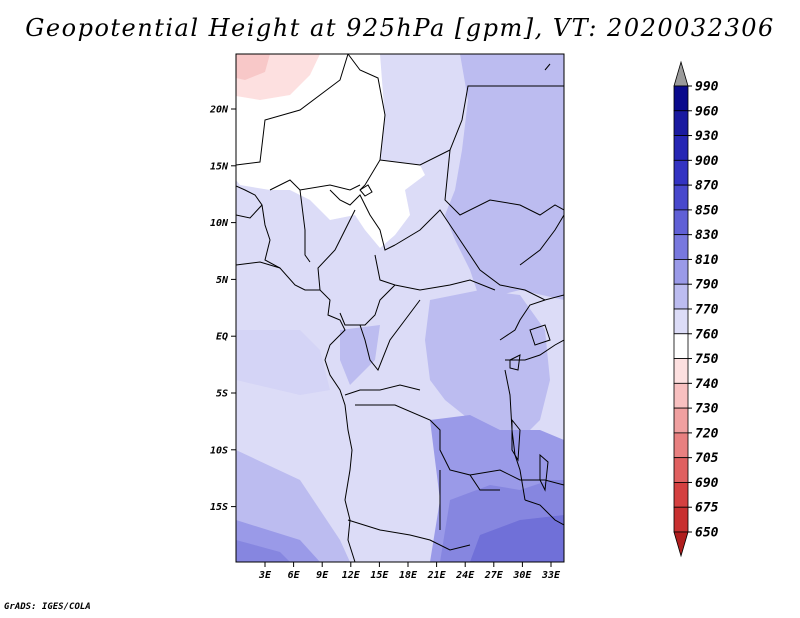 The width and height of the screenshot is (800, 618). What do you see at coordinates (707, 533) in the screenshot?
I see `colorbar-label: 650` at bounding box center [707, 533].